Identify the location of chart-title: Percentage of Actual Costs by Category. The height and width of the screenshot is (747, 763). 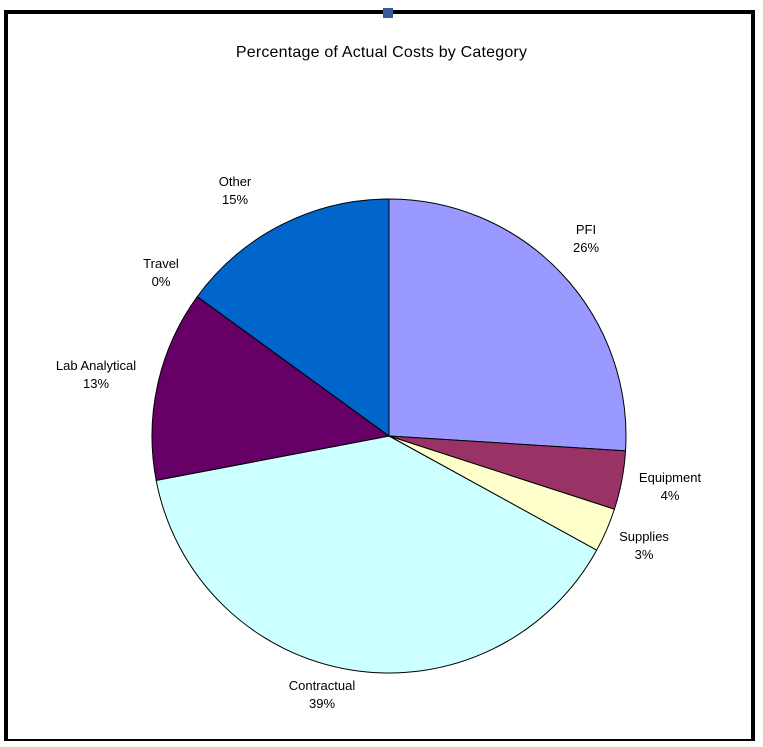
(381, 52).